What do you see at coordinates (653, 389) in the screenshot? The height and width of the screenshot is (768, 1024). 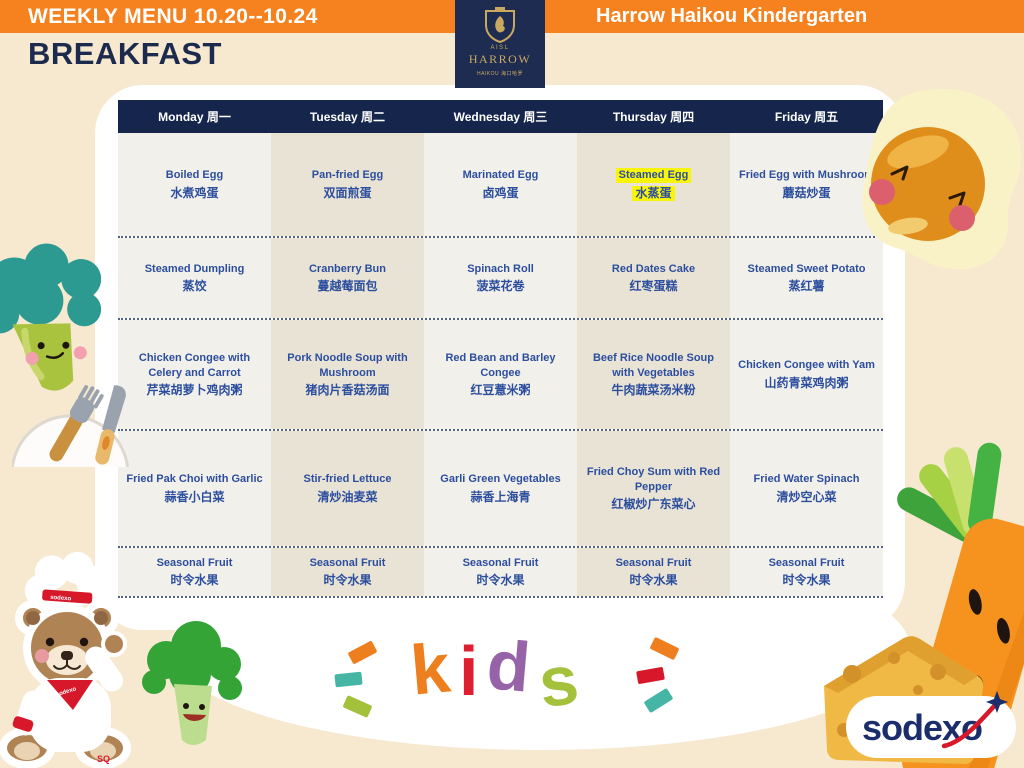 I see `dish-name-zh: 牛肉蔬菜汤米粉` at bounding box center [653, 389].